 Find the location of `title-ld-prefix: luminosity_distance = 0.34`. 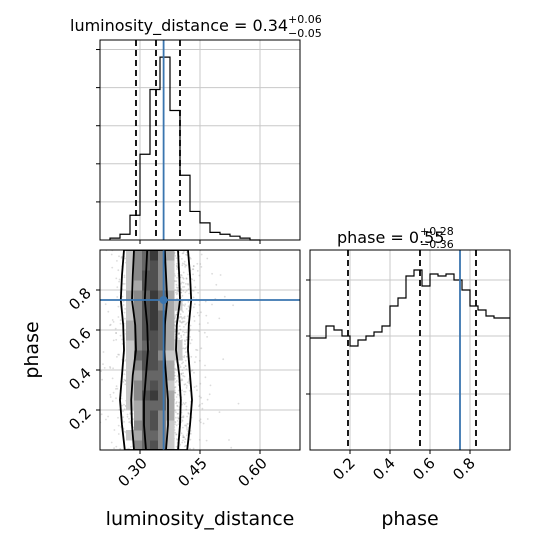

title-ld-prefix: luminosity_distance = 0.34 is located at coordinates (179, 26).